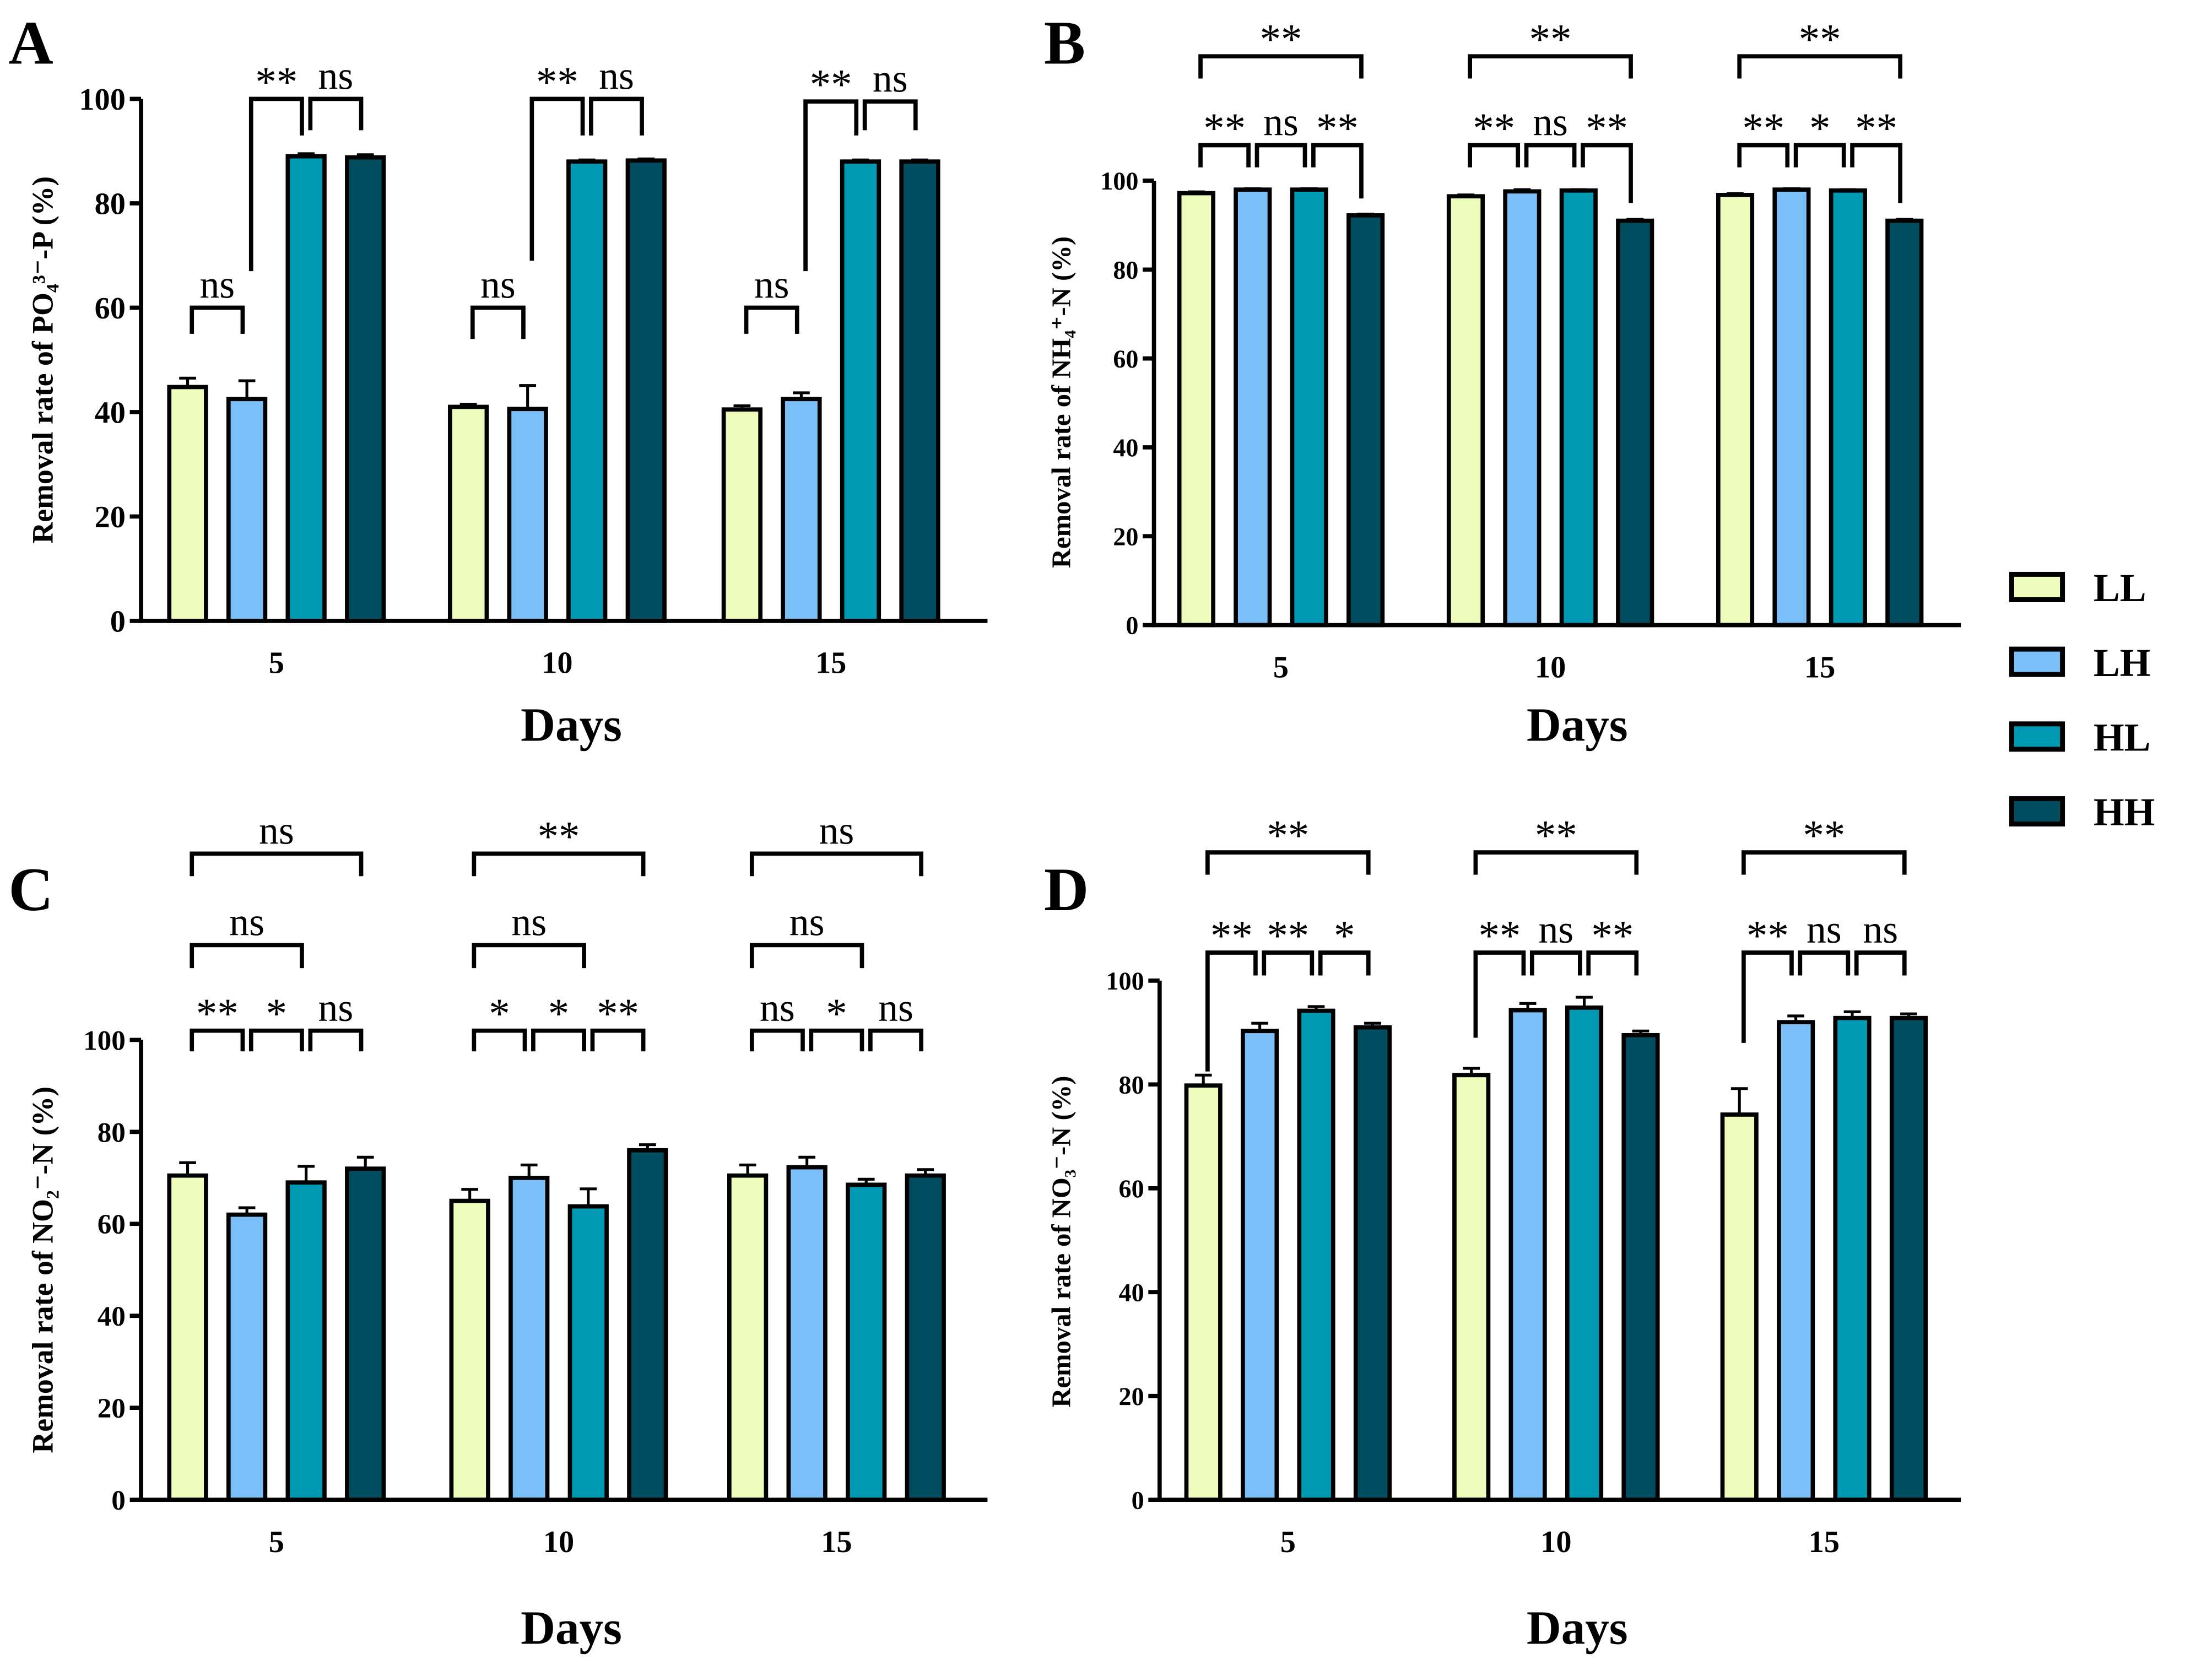 Image resolution: width=2212 pixels, height=1665 pixels. What do you see at coordinates (2077, 588) in the screenshot?
I see `legend-item-ll: LL` at bounding box center [2077, 588].